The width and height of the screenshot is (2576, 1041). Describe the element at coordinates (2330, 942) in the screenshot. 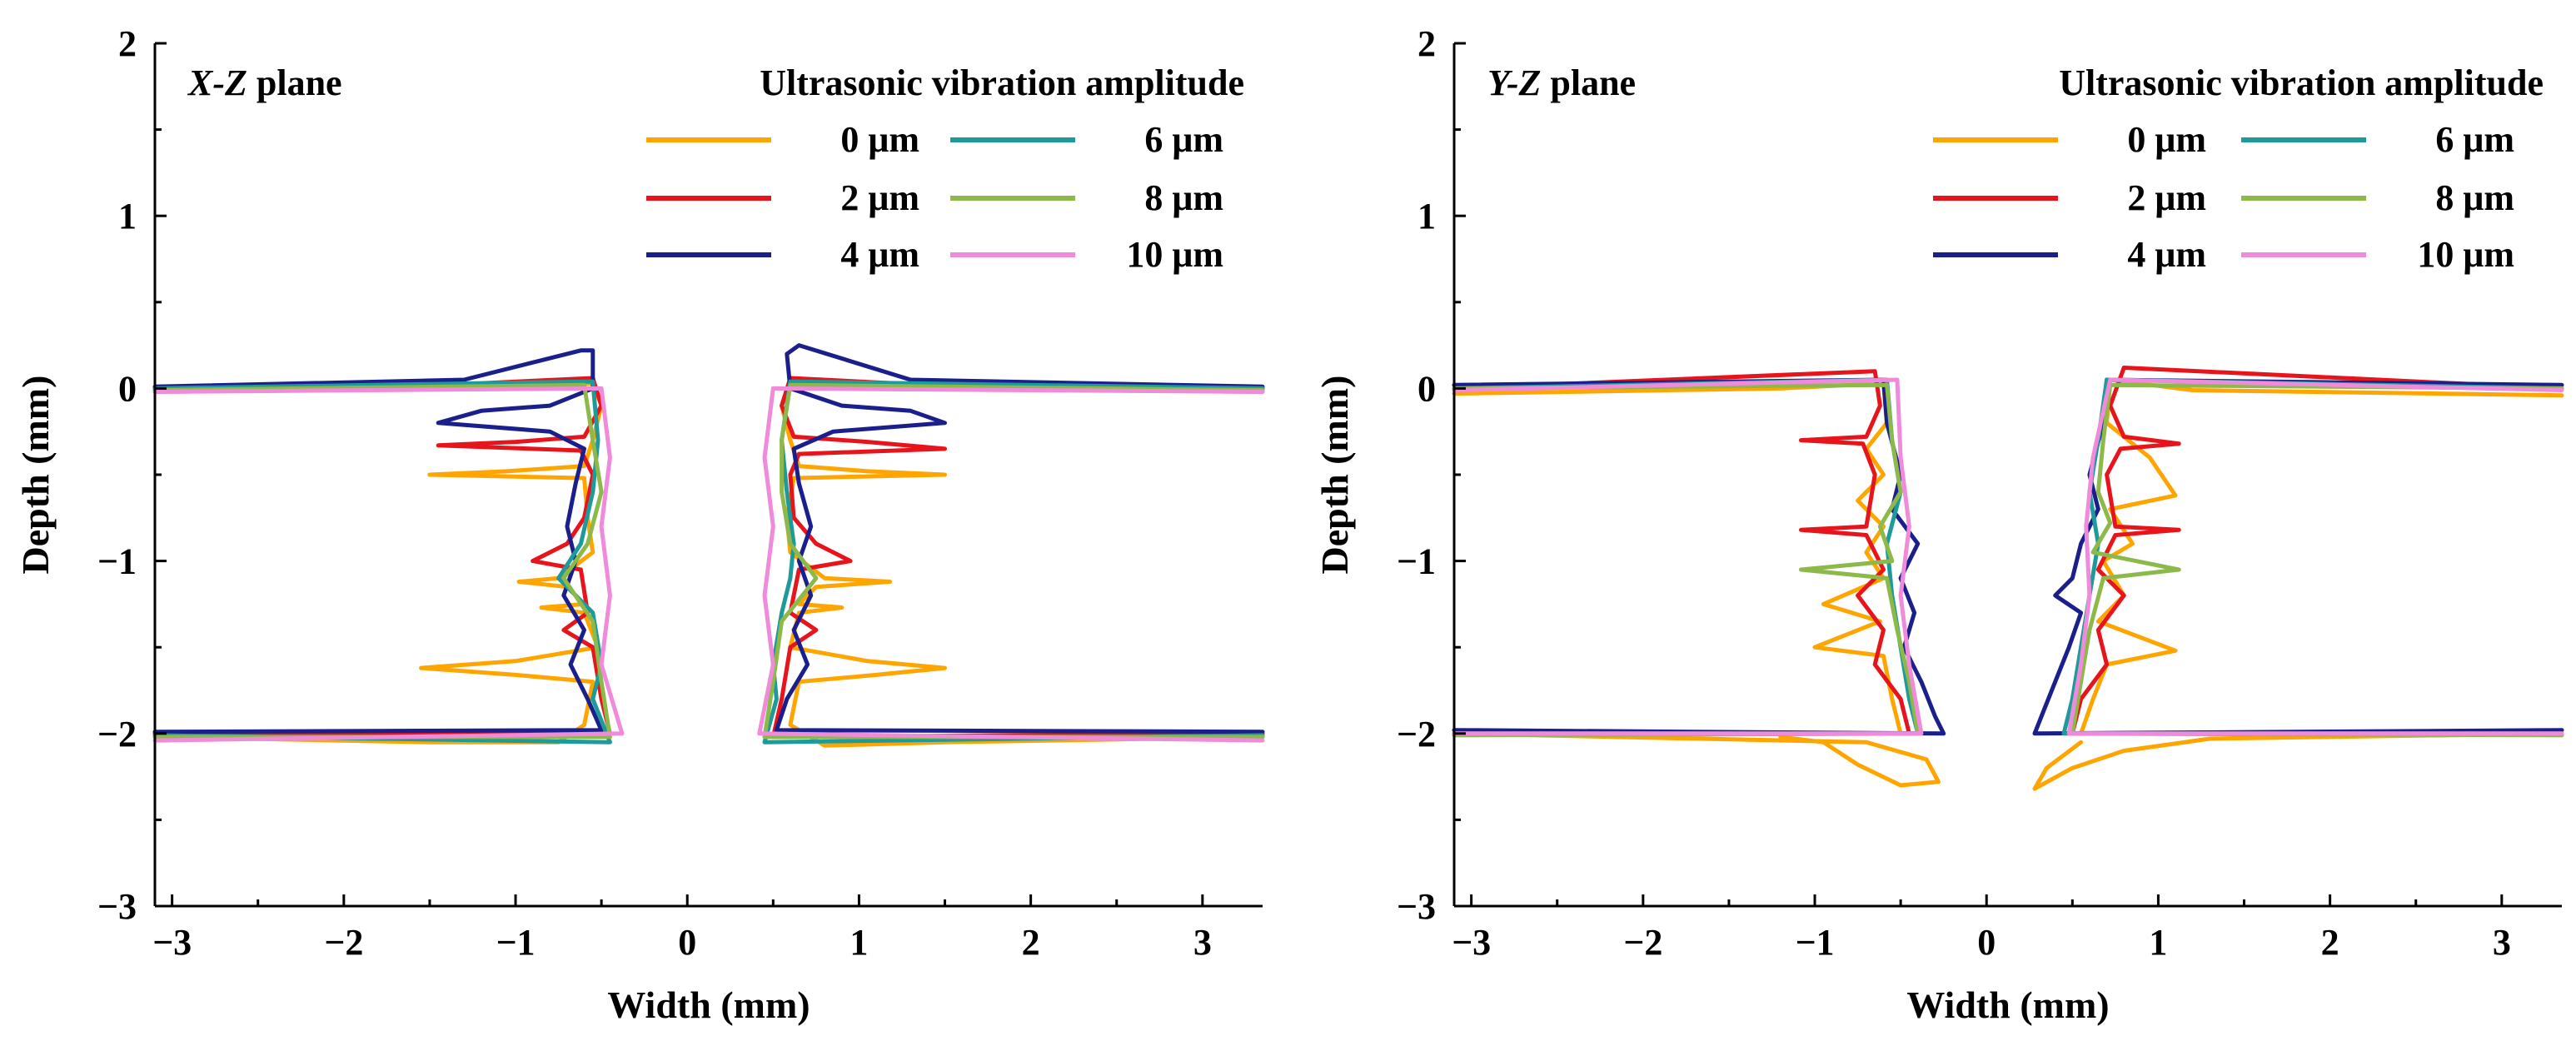

I see `x-tick-label: 2` at that location.